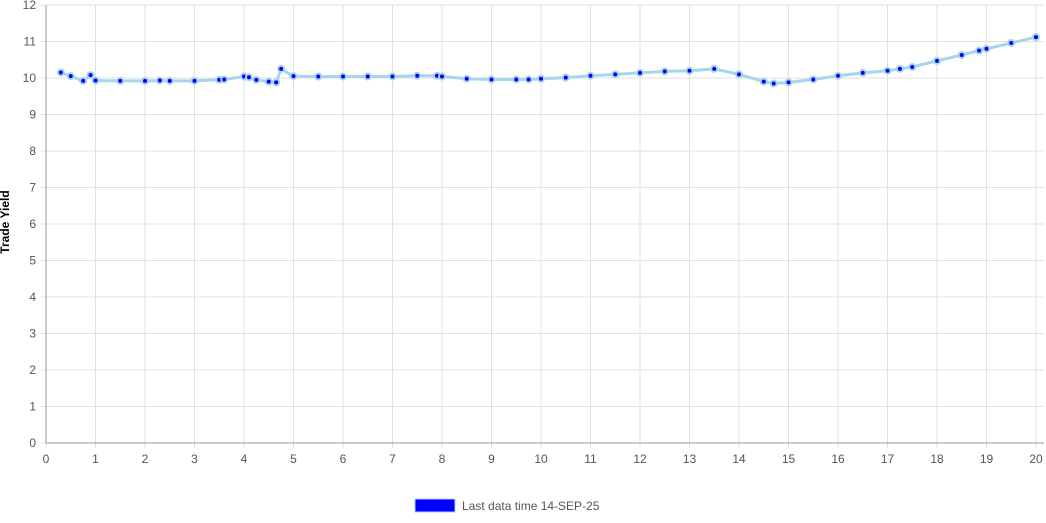 The image size is (1046, 523). What do you see at coordinates (32, 261) in the screenshot?
I see `y-tick-label: 5` at bounding box center [32, 261].